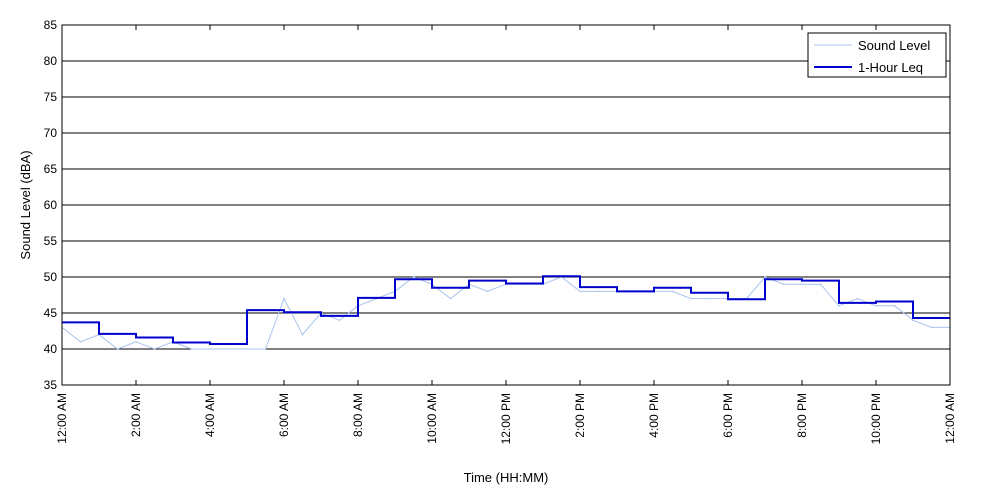 The image size is (1000, 500). I want to click on legend-box, so click(877, 55).